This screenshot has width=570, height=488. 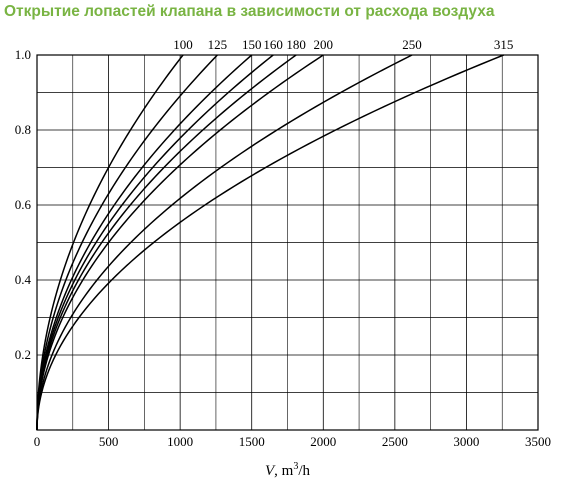 What do you see at coordinates (395, 441) in the screenshot?
I see `x-tick-label: 2500` at bounding box center [395, 441].